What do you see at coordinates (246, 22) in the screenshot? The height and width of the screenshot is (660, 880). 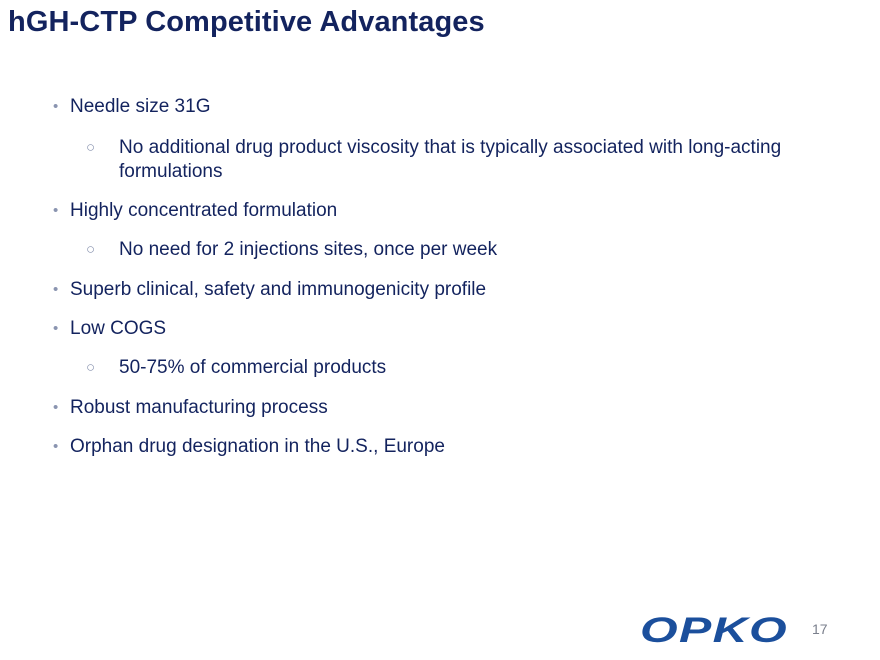 I see `slide-title: hGH-CTP Competitive Advantages` at bounding box center [246, 22].